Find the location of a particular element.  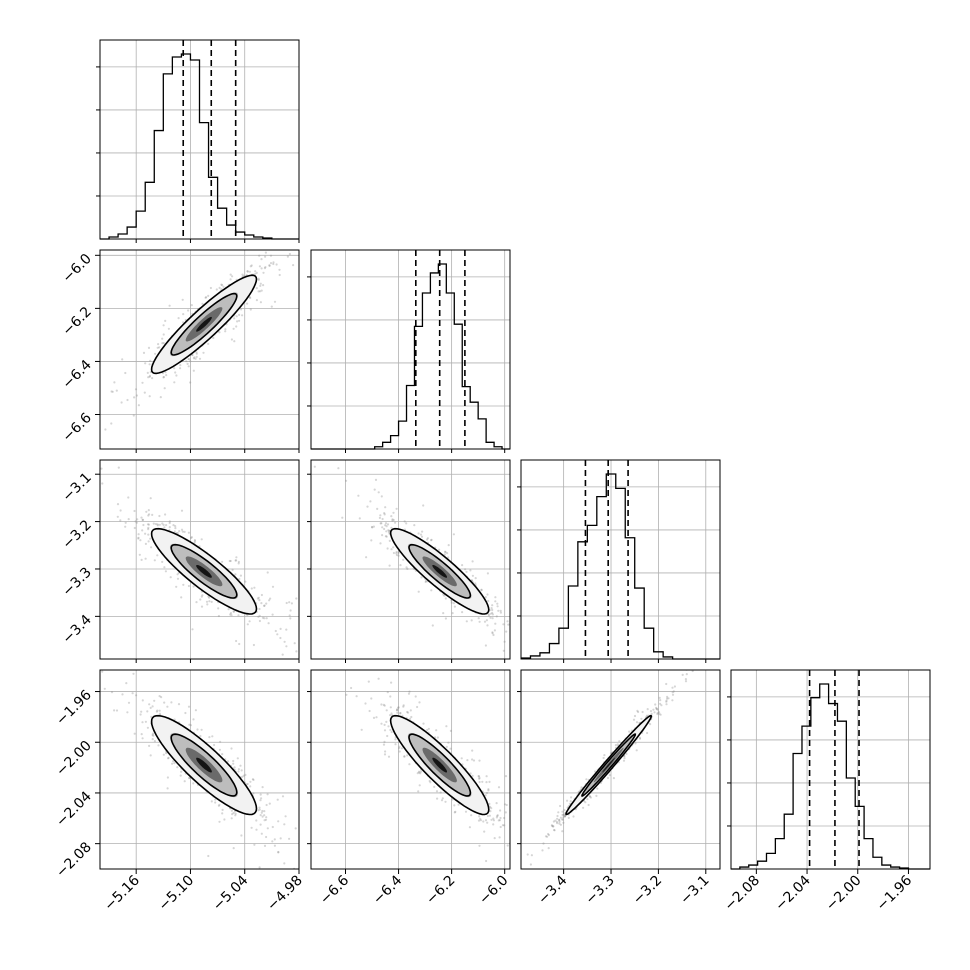

scatter-points is located at coordinates (199, 764).